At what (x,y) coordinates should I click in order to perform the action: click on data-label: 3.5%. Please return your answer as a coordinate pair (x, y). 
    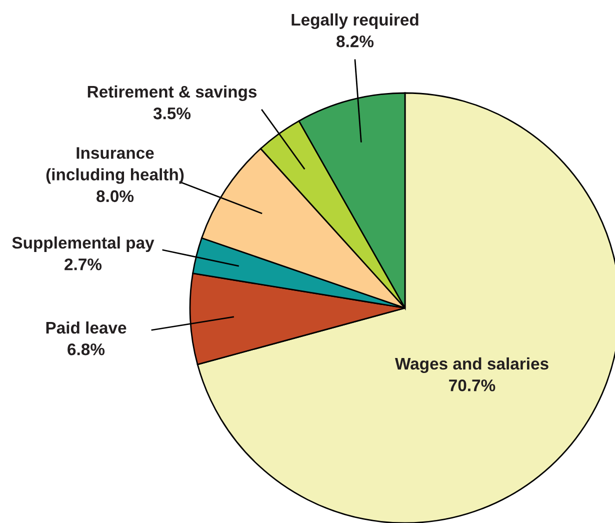
    Looking at the image, I should click on (172, 113).